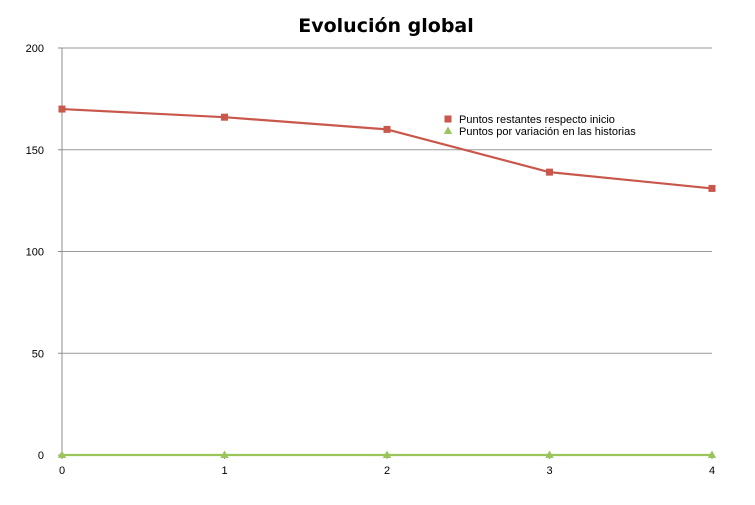  Describe the element at coordinates (549, 471) in the screenshot. I see `x-tick-label: 3` at that location.